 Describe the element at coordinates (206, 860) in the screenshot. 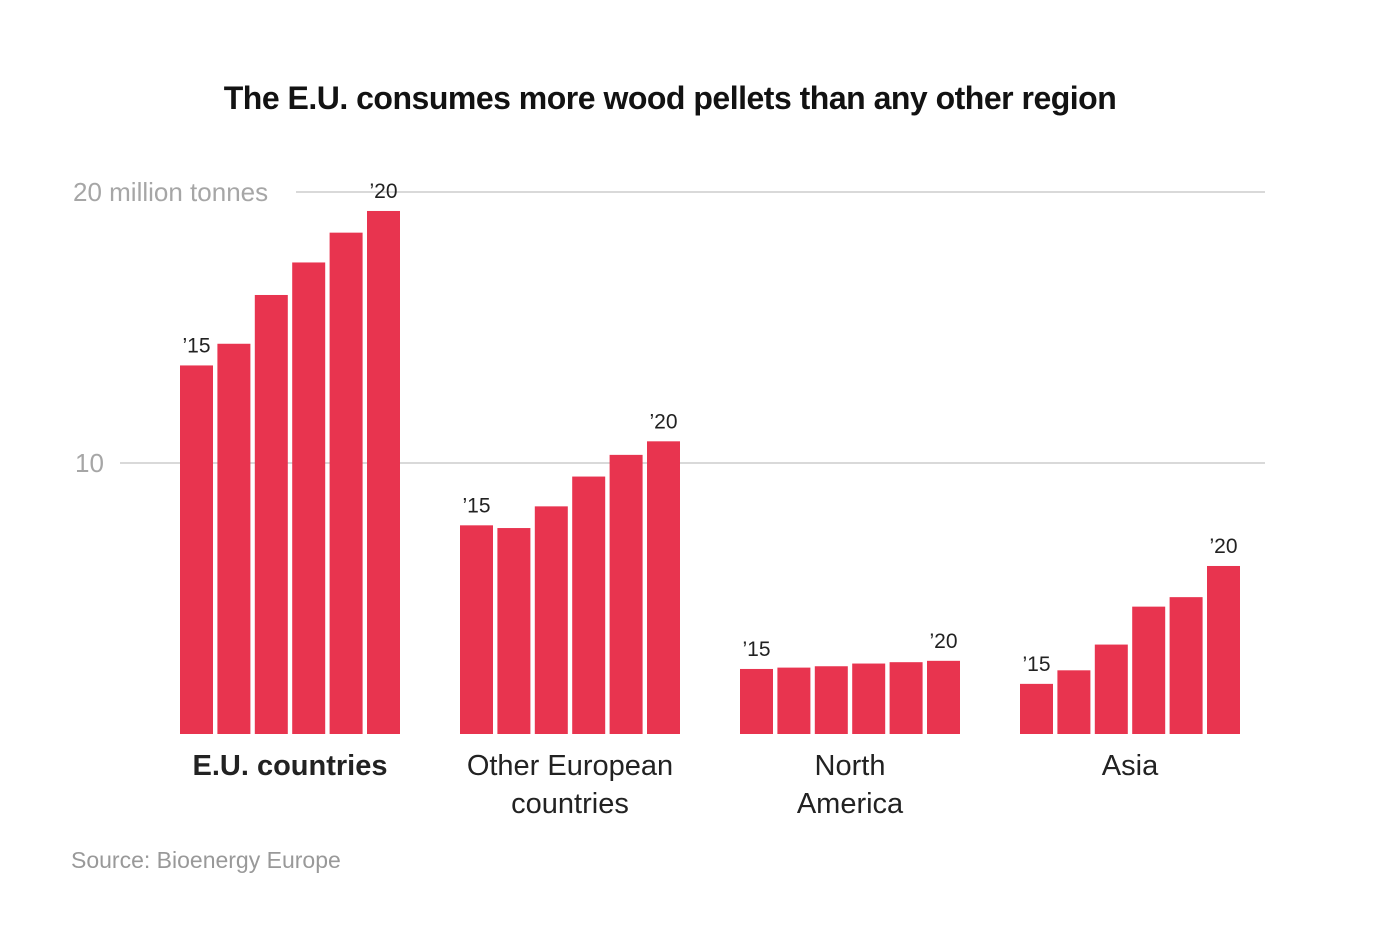

I see `source-note: Source: Bioenergy Europe` at that location.